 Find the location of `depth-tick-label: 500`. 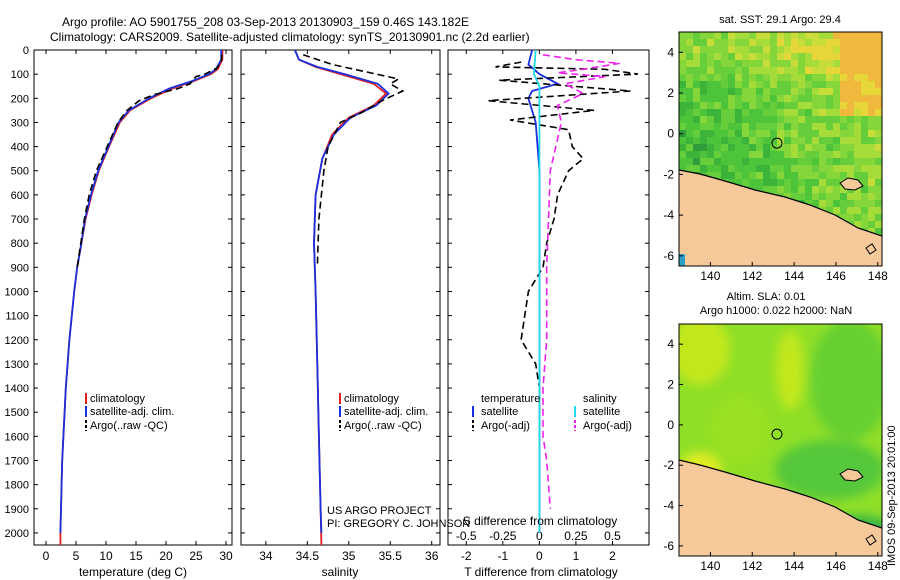

depth-tick-label: 500 is located at coordinates (20, 172).